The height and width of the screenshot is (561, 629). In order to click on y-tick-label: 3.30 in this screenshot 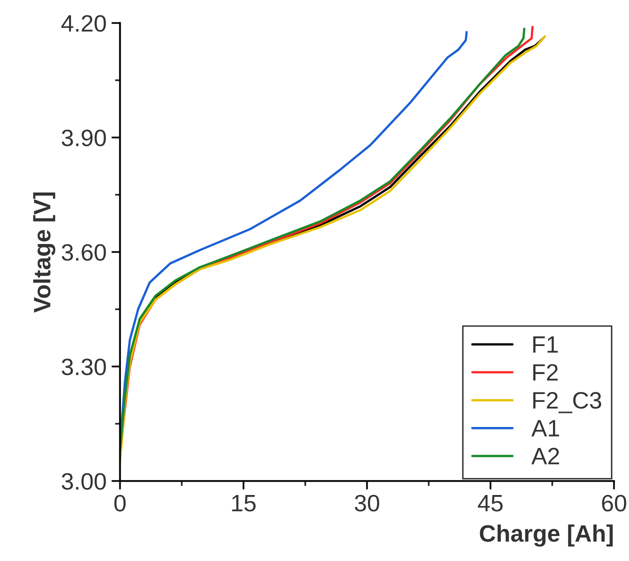, I will do `click(84, 367)`.